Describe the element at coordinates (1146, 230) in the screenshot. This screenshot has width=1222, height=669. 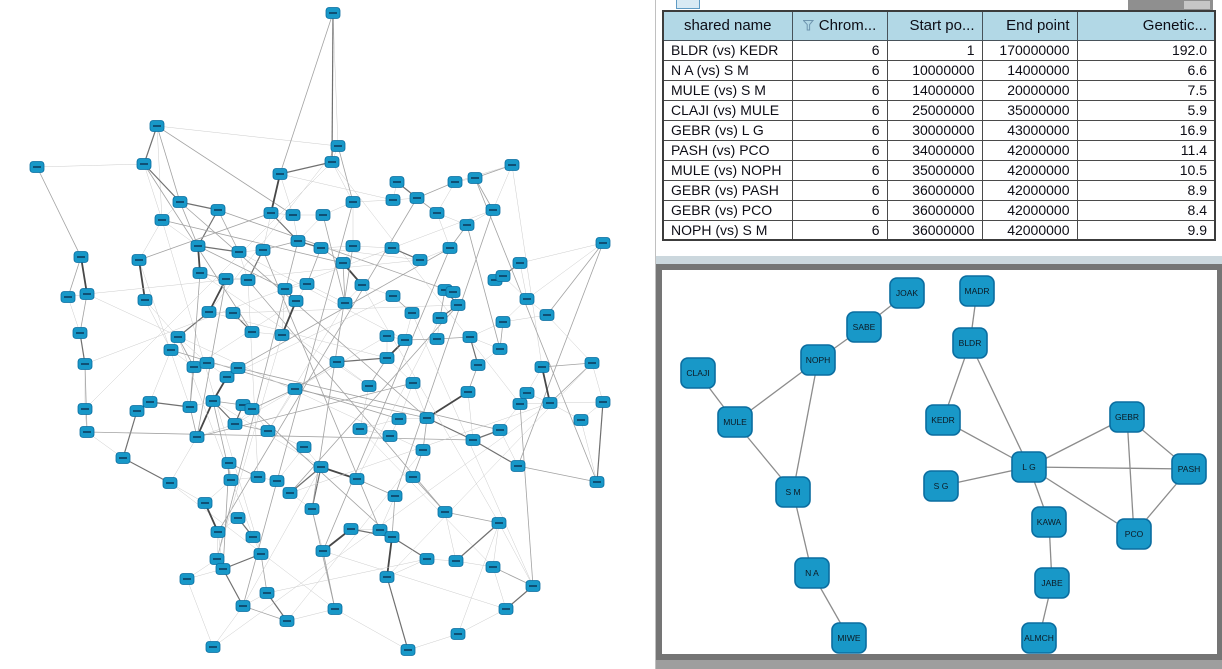
I see `table-cell: 9.9` at that location.